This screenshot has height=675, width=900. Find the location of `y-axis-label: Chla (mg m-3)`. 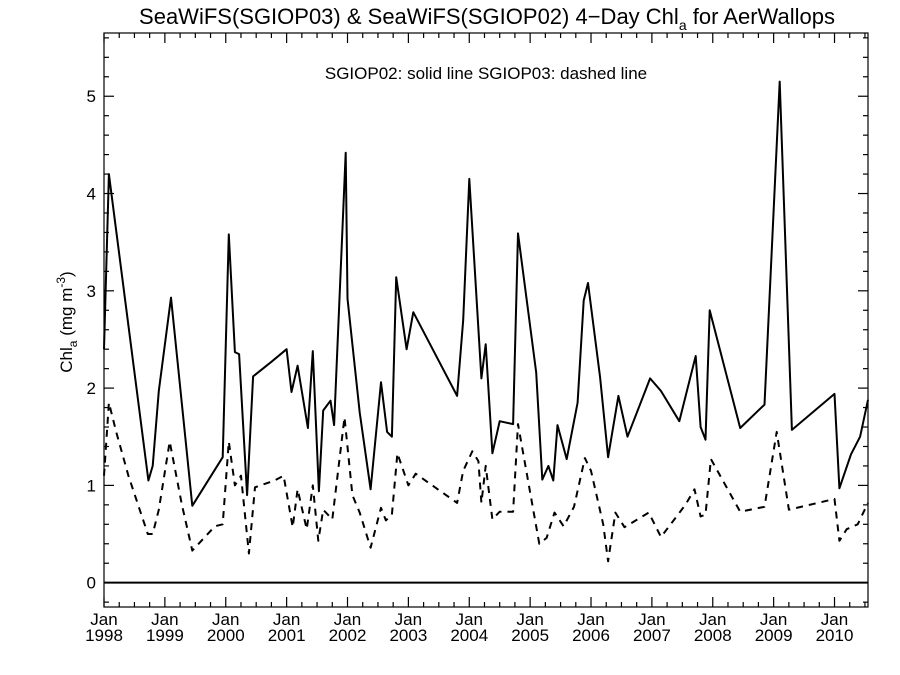

y-axis-label: Chla (mg m-3) is located at coordinates (67, 321).